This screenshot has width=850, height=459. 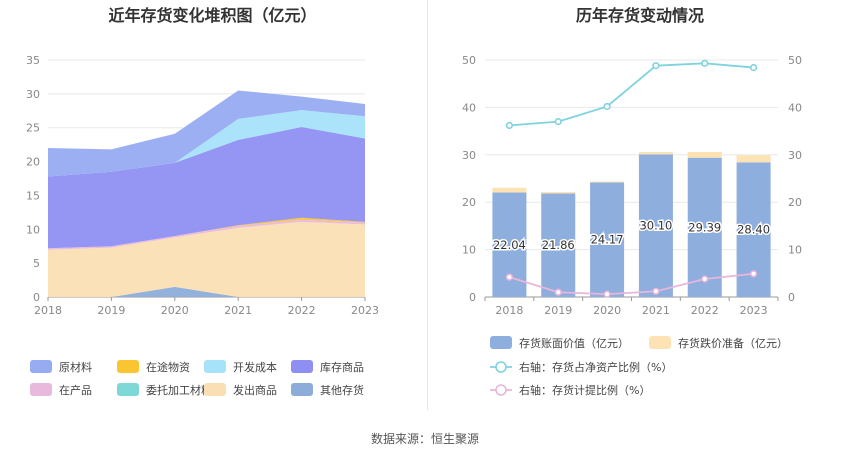 I want to click on legend-label-开发成本: 开发成本, so click(x=255, y=367).